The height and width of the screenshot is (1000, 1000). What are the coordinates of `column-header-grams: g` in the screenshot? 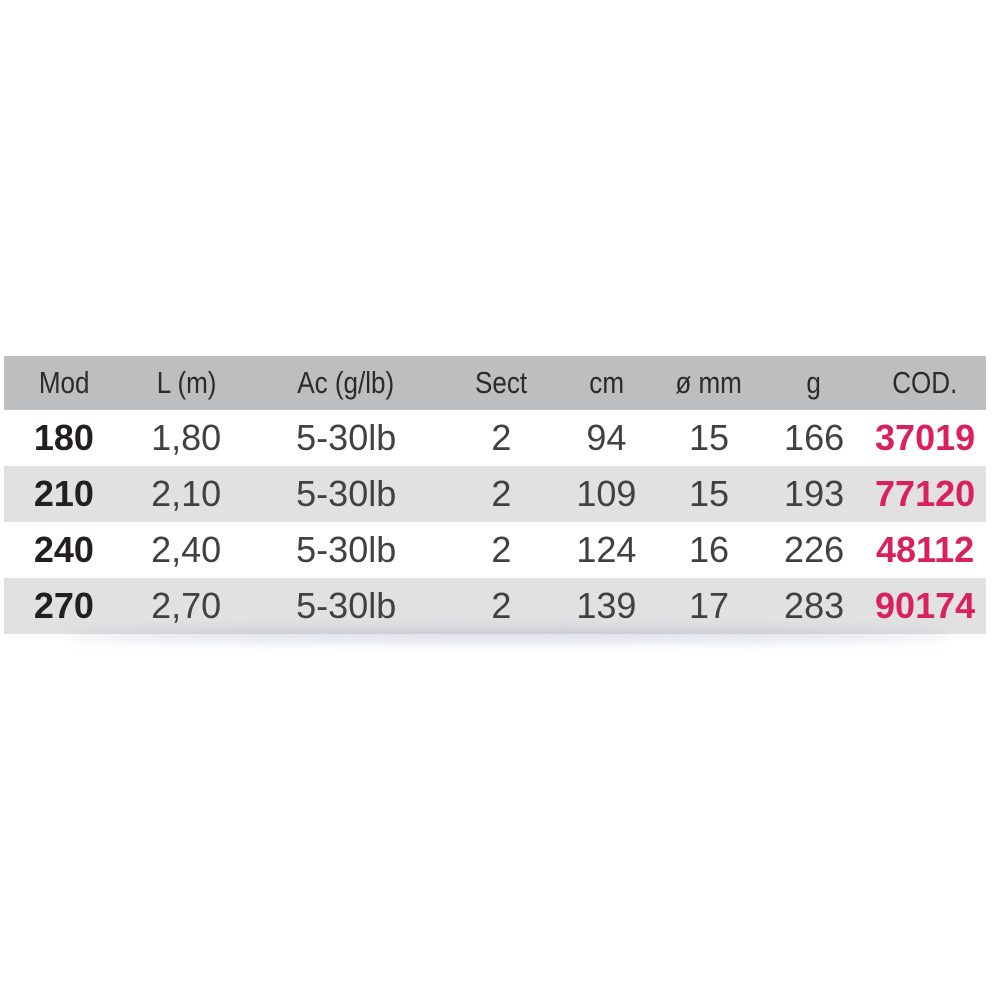 It's located at (814, 383).